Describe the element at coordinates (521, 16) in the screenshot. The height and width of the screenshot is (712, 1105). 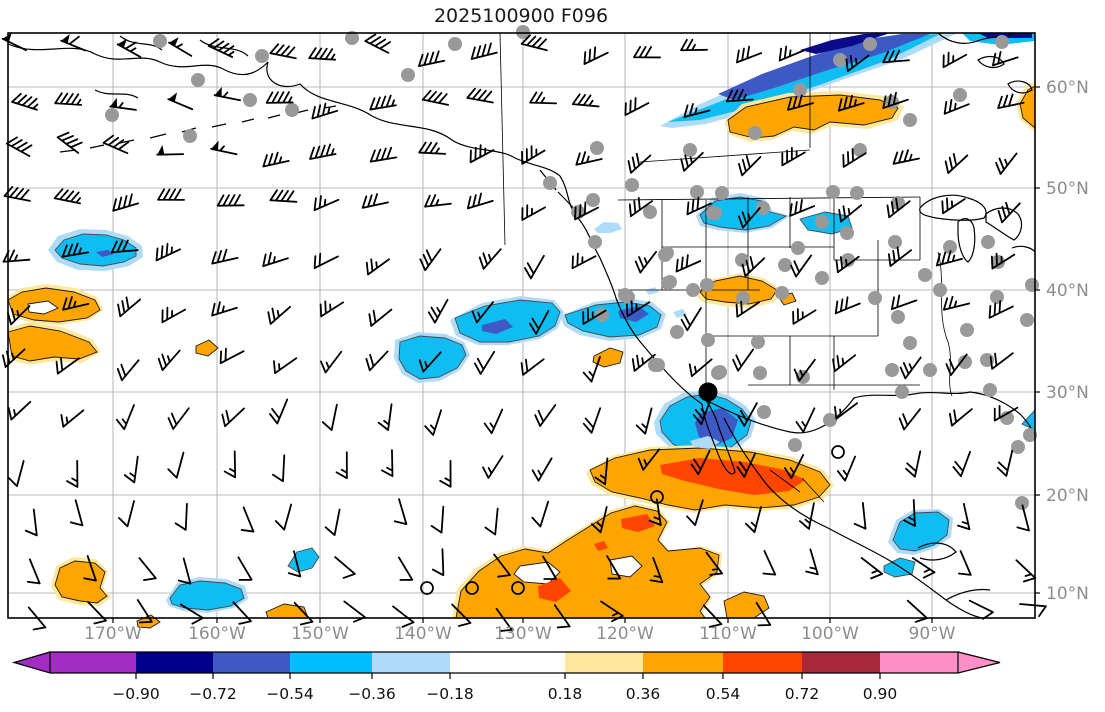
I see `plot-title: 2025100900 F096` at that location.